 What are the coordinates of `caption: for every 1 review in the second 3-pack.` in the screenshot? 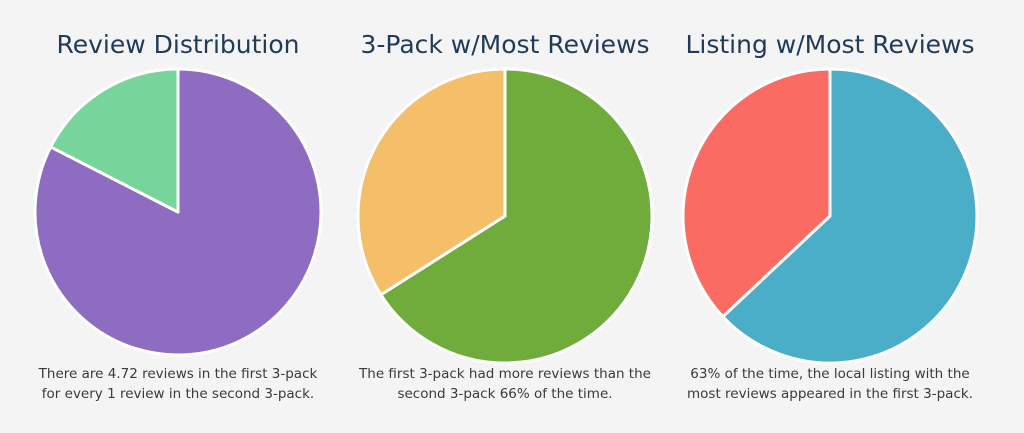 It's located at (178, 394).